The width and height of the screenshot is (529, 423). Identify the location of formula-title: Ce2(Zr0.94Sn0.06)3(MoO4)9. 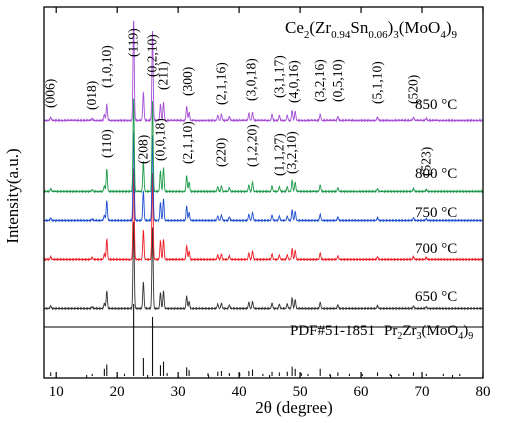
(371, 29).